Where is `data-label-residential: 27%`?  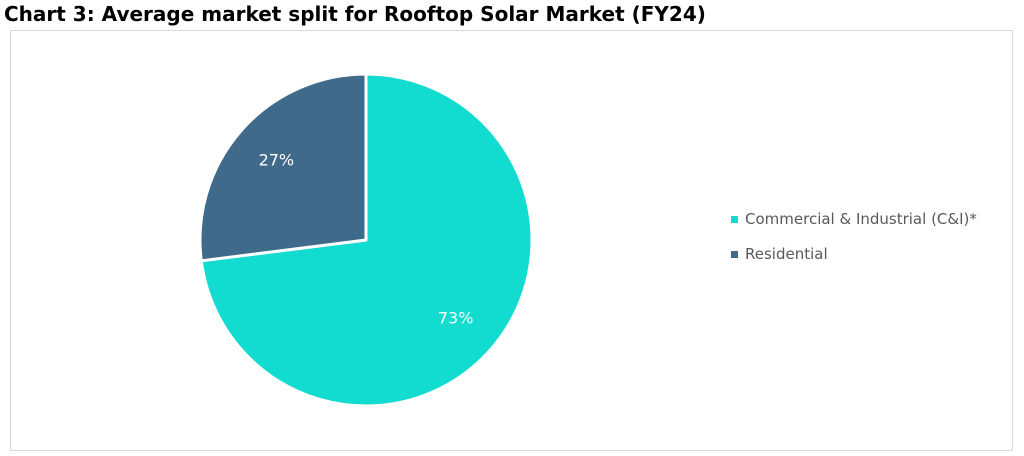
data-label-residential: 27% is located at coordinates (277, 159).